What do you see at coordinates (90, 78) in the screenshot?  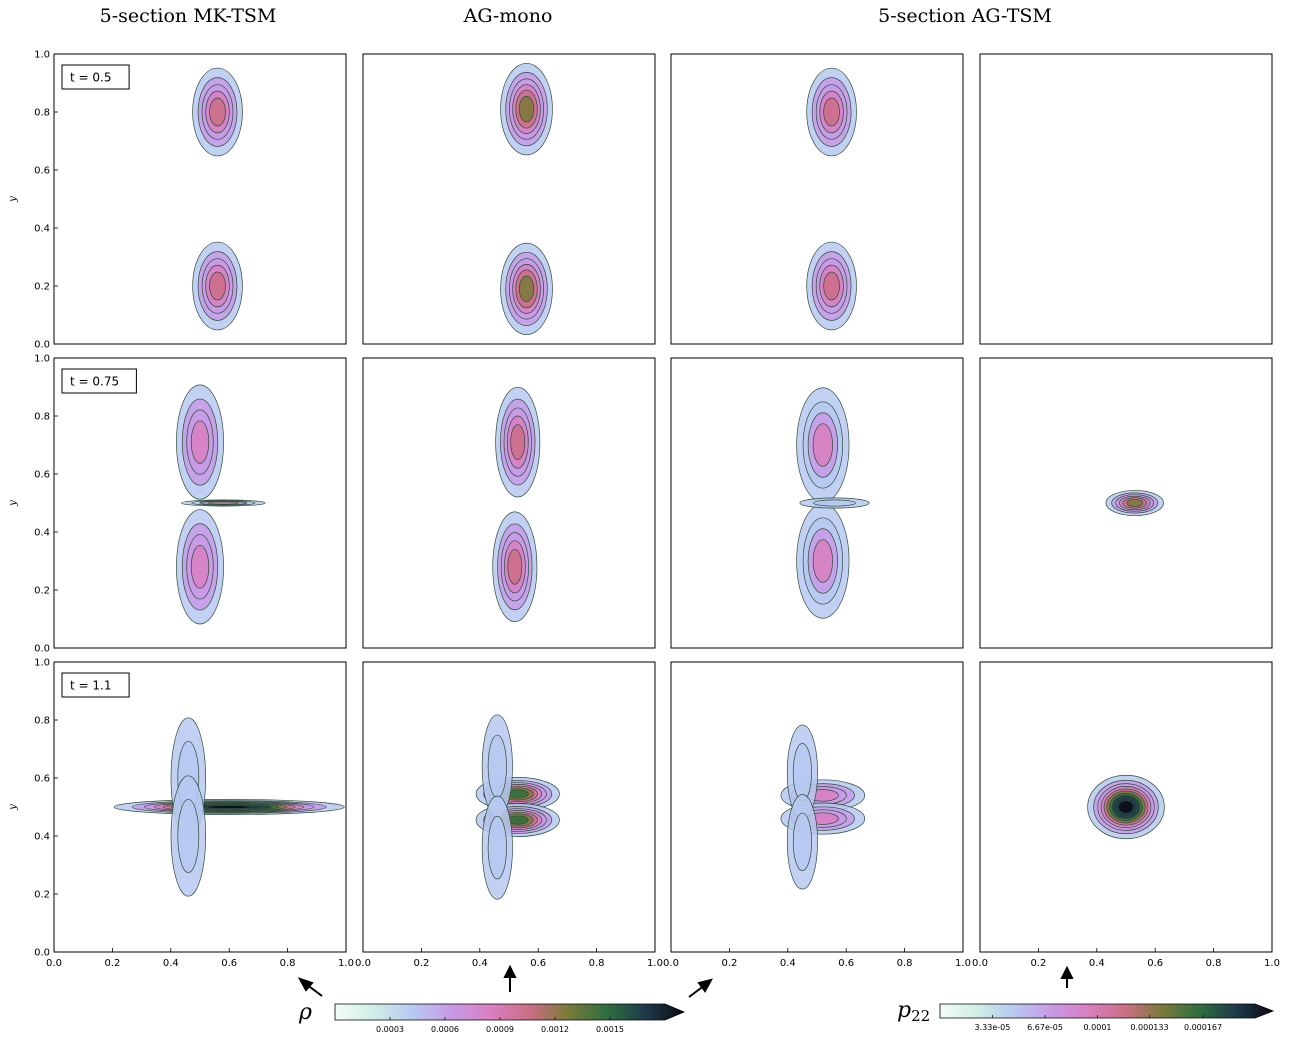 I see `time-label-text: t = 0.5` at bounding box center [90, 78].